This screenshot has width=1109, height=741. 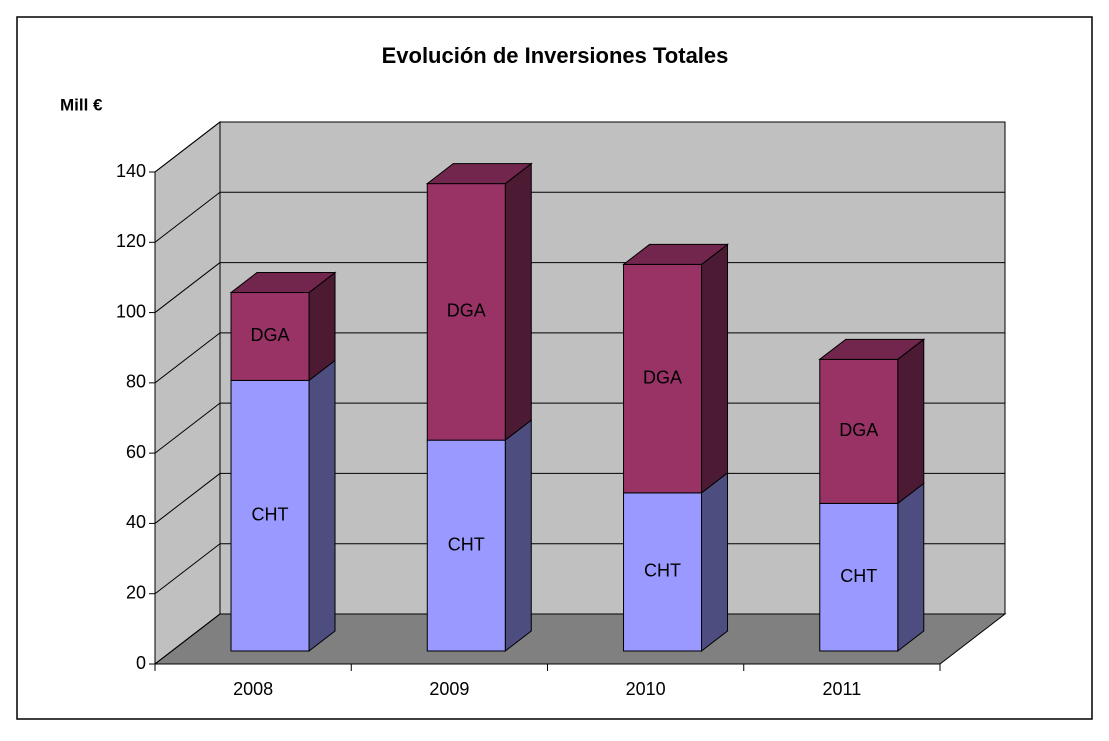 I want to click on y-tick-label: 20, so click(x=136, y=592).